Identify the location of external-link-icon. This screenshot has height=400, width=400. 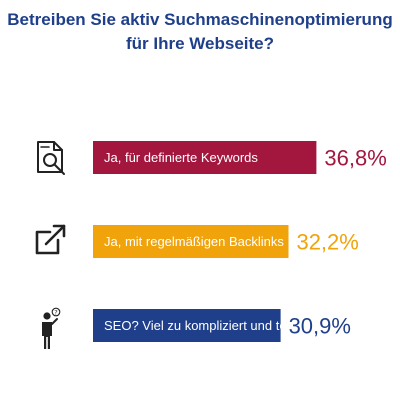
(50, 239).